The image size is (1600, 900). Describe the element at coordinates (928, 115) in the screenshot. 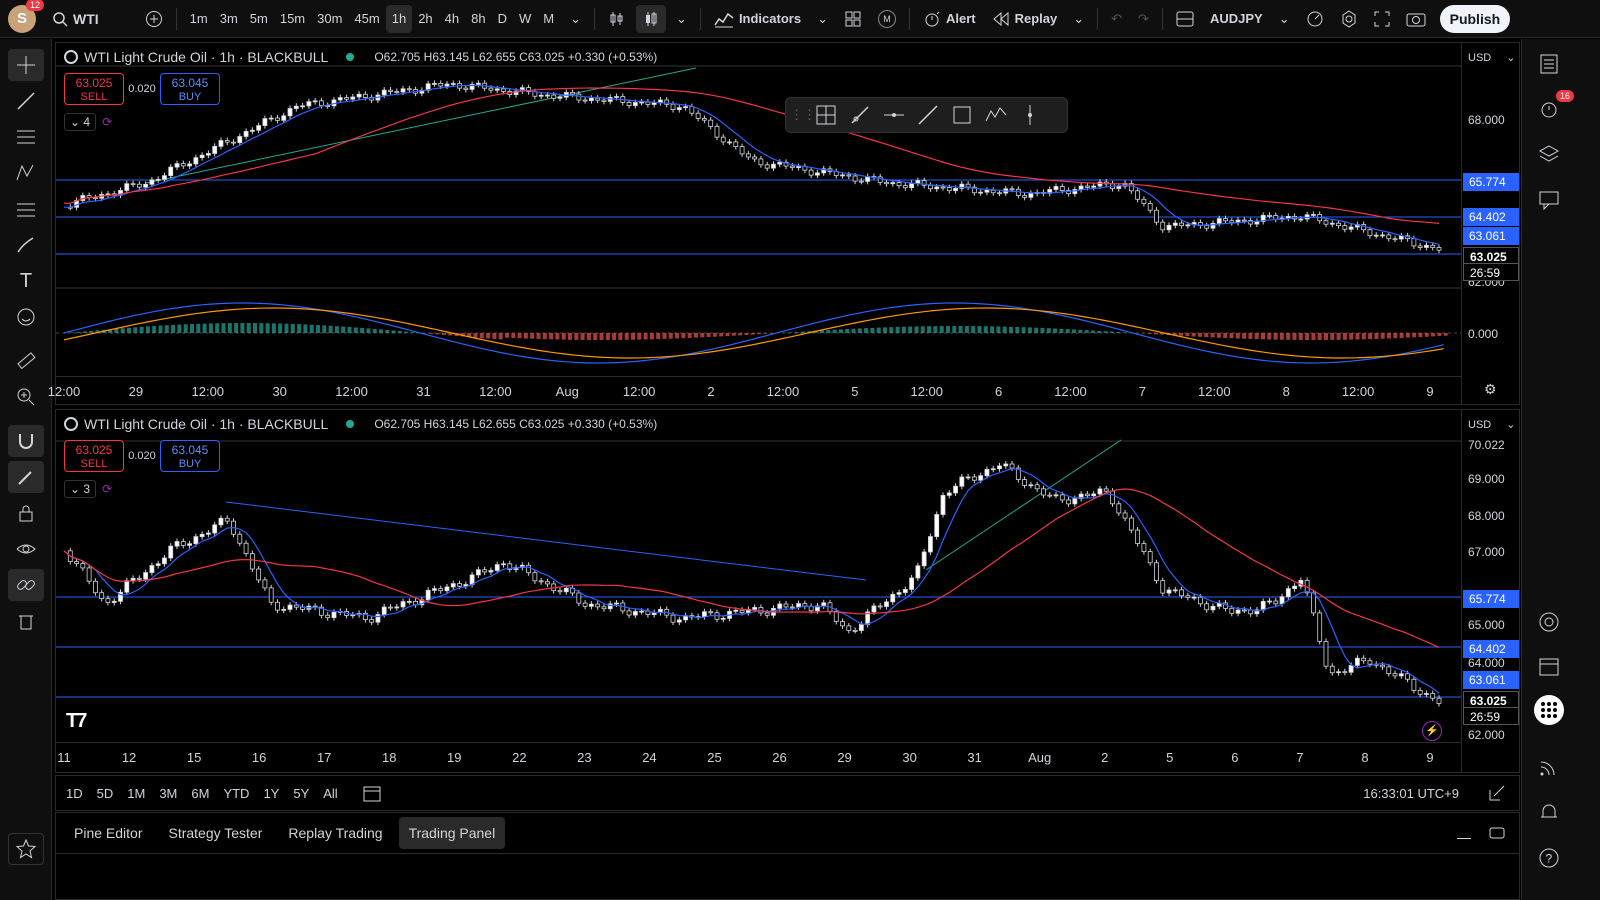

I see `line-tool-icon` at that location.